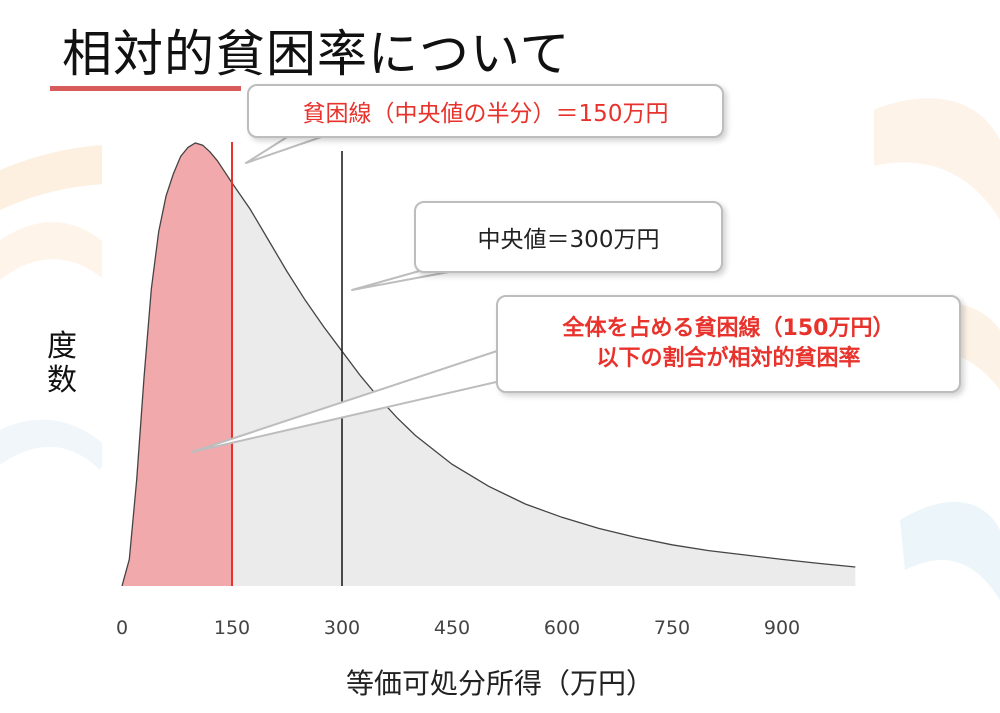 The height and width of the screenshot is (713, 1000). Describe the element at coordinates (342, 628) in the screenshot. I see `x-tick-label: 300` at that location.